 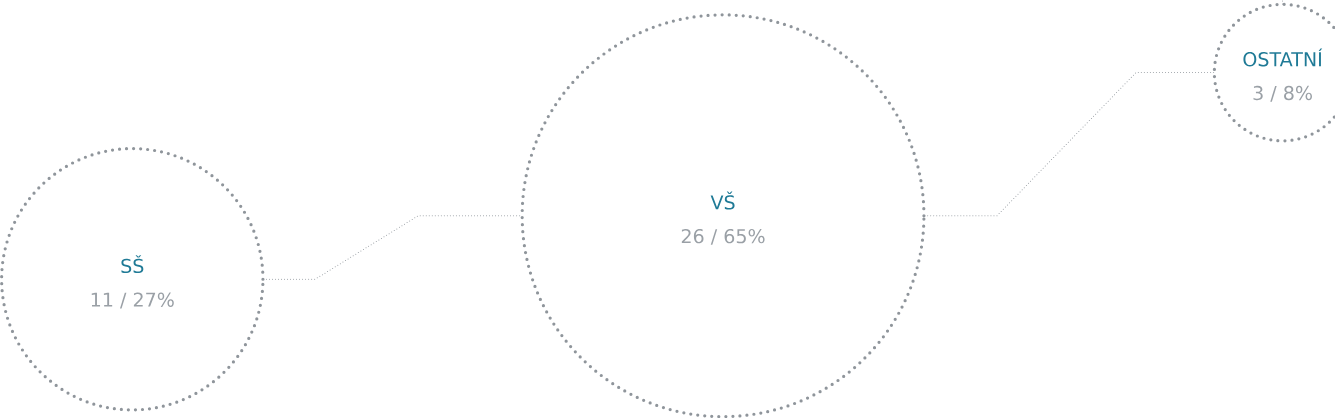 I want to click on category-label: VŠ, so click(x=722, y=200).